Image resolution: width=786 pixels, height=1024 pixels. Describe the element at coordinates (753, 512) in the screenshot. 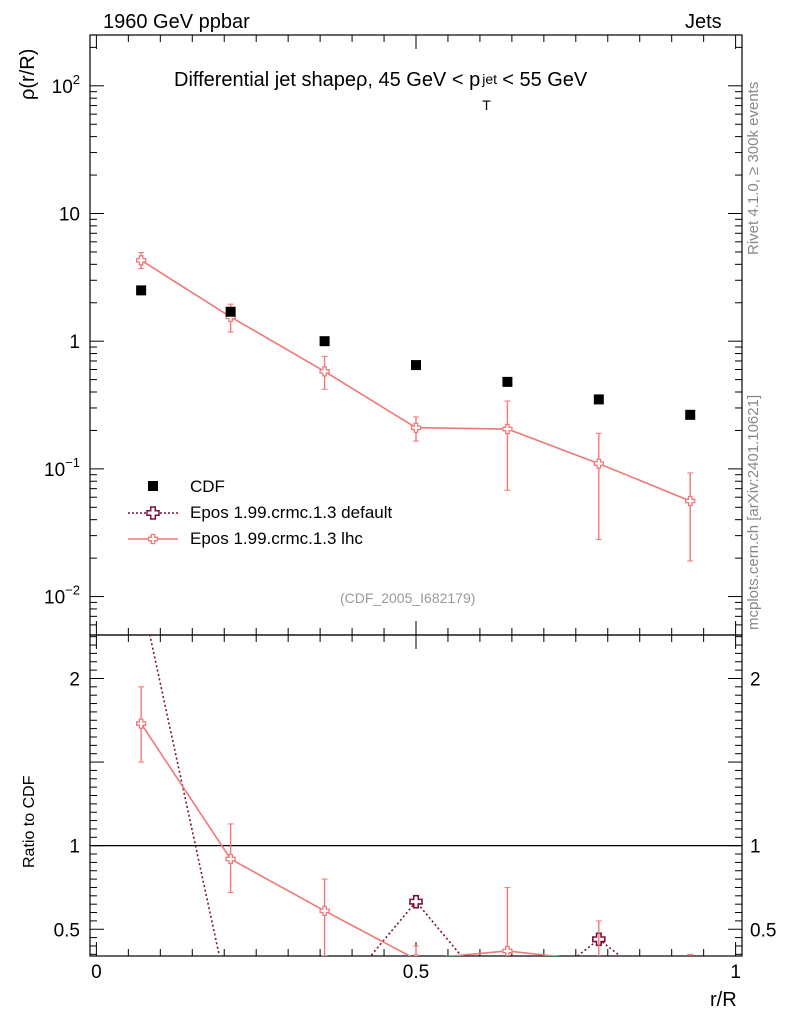

I see `mcplots-side-label: mcplots.cern.ch [arXiv:2401.10621]` at that location.